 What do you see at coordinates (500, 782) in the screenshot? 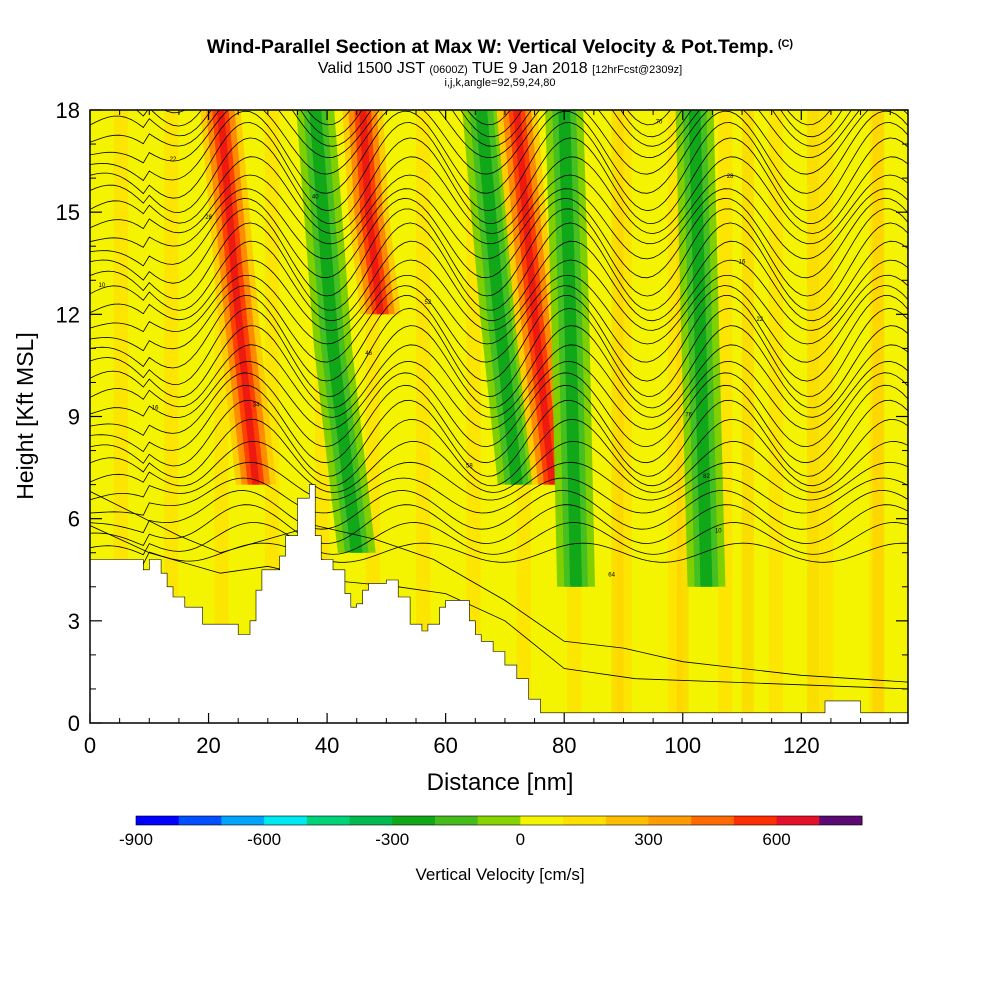
I see `x-axis-label: Distance [nm]` at bounding box center [500, 782].